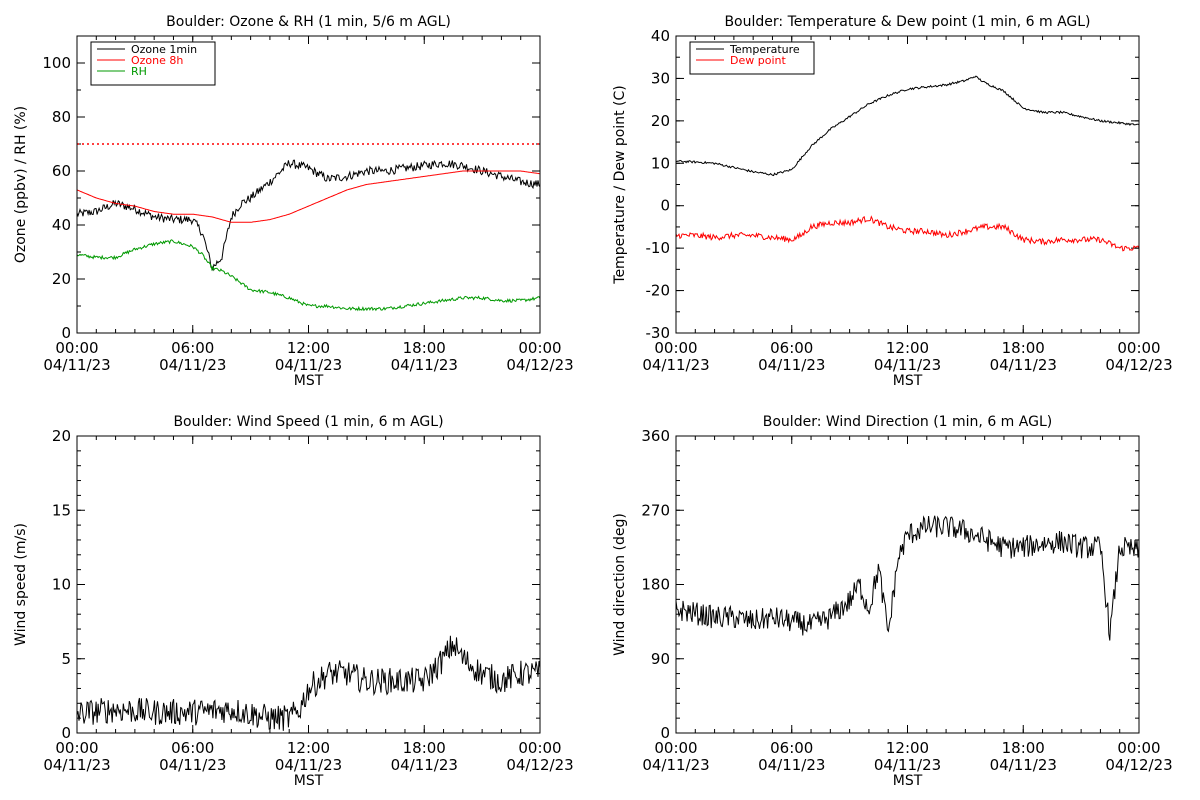  I want to click on chart-title: Boulder: Ozone & RH (1 min, 5/6 m AGL), so click(308, 22).